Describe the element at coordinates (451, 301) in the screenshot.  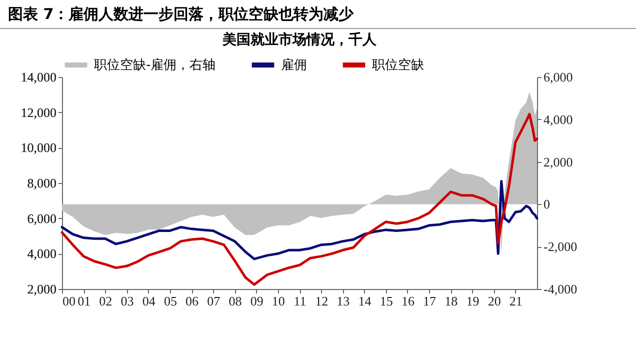
I see `x-tick-label: 18` at that location.